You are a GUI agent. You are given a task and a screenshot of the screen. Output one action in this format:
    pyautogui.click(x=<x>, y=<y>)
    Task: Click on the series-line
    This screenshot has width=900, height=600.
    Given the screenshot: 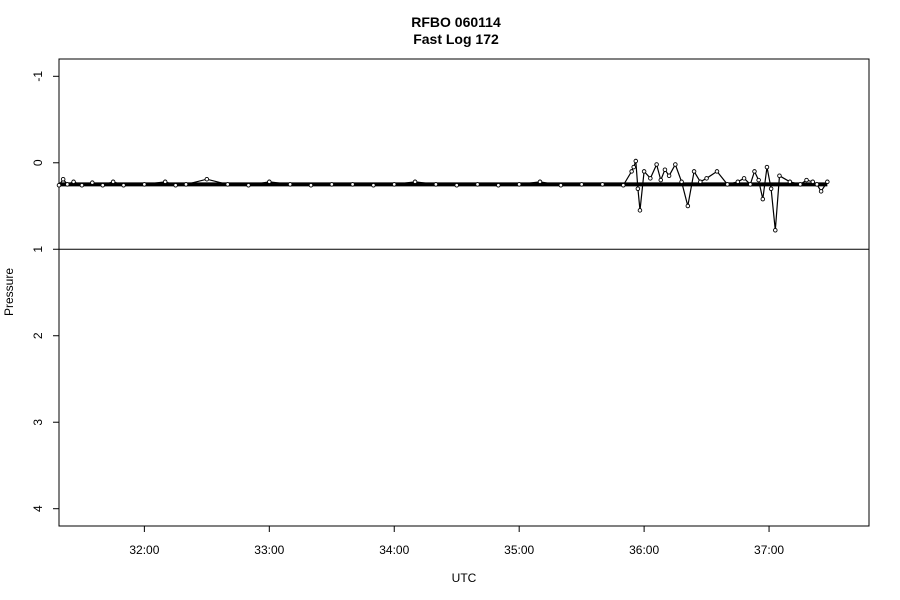 What is the action you would take?
    pyautogui.click(x=443, y=195)
    